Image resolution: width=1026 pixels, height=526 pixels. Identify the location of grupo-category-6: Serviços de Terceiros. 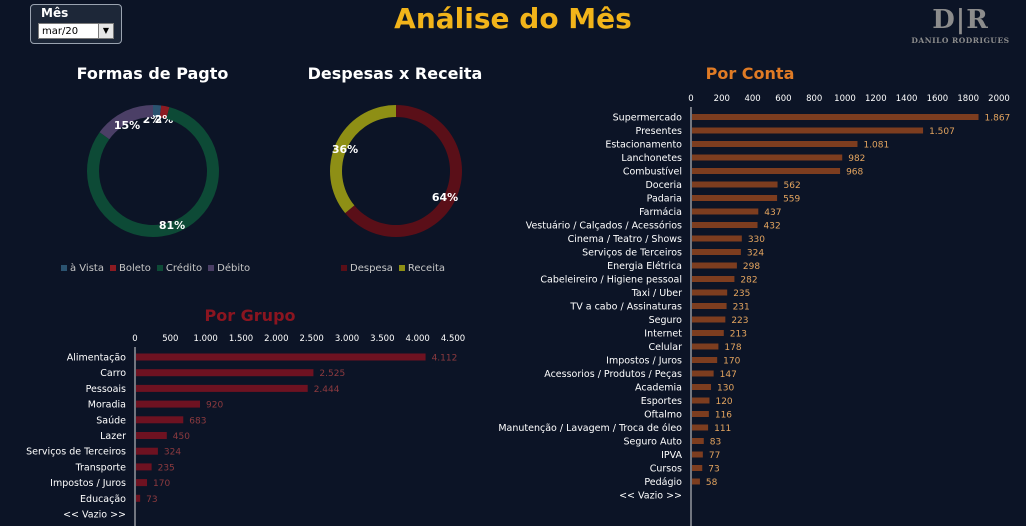
(76, 452).